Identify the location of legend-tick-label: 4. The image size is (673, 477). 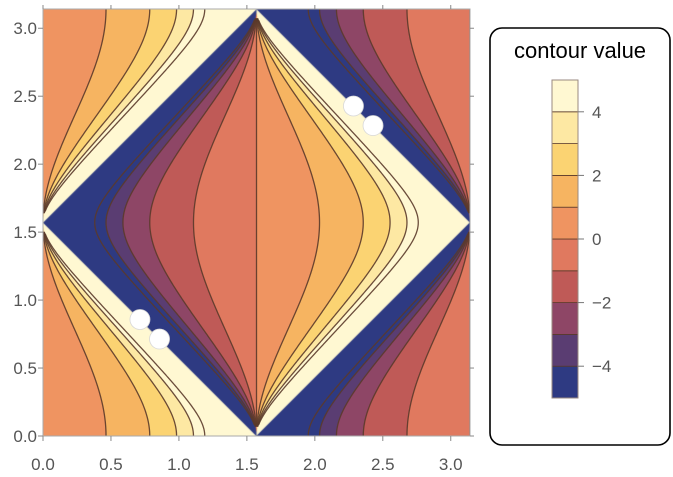
(596, 112).